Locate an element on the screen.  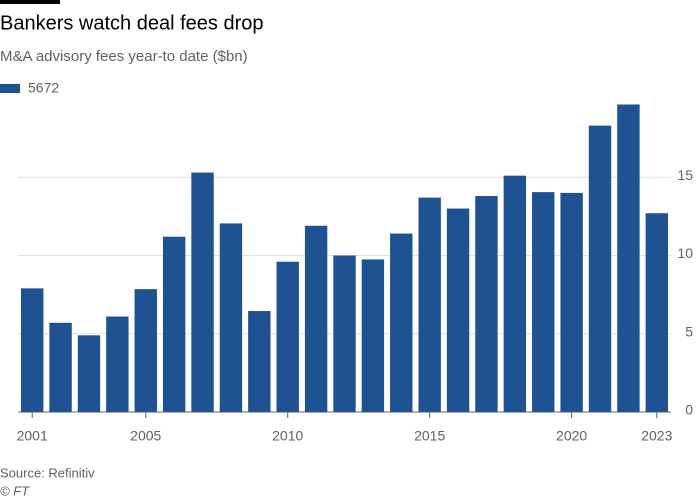
y-tick-label: 15 is located at coordinates (685, 175).